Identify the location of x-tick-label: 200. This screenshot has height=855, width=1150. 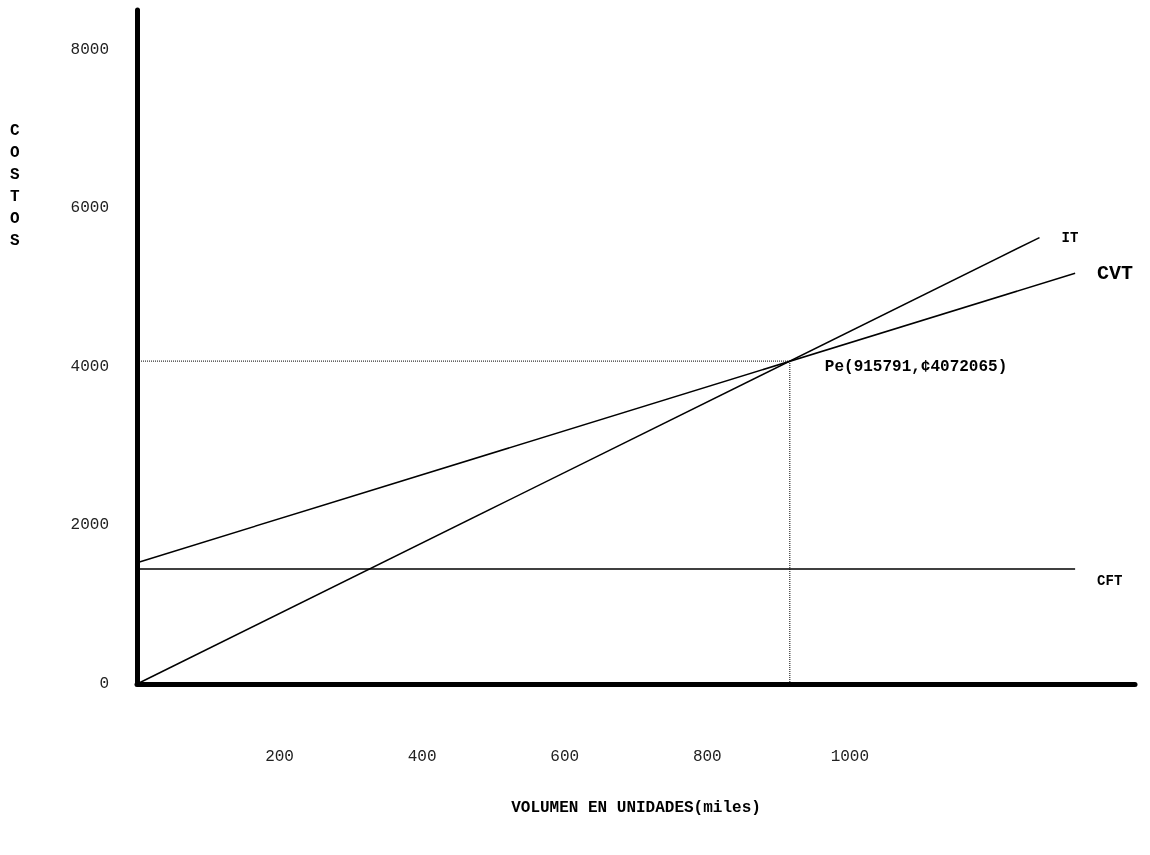
(279, 757).